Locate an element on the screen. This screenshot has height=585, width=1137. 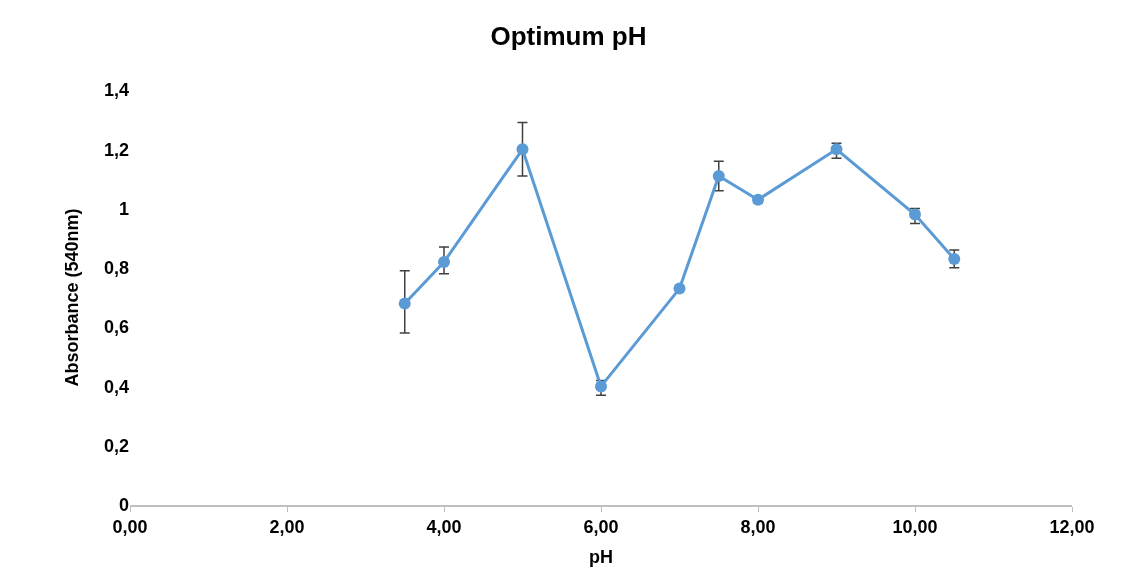
y-tick-label: 1,2 is located at coordinates (116, 149).